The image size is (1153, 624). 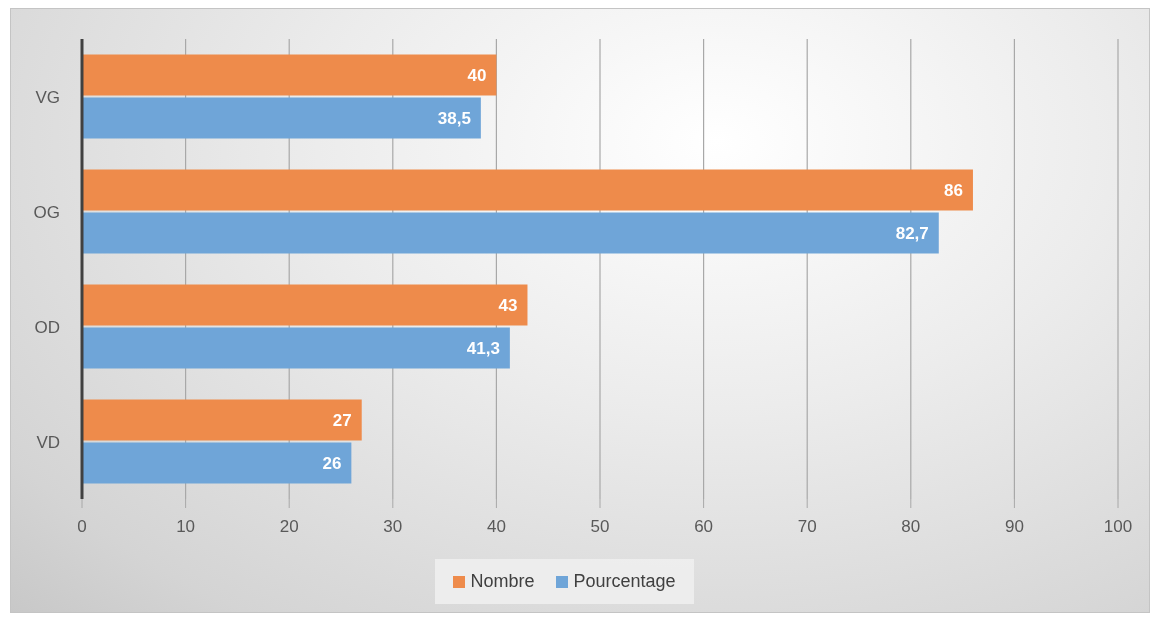 What do you see at coordinates (600, 527) in the screenshot?
I see `x-tick-label: 50` at bounding box center [600, 527].